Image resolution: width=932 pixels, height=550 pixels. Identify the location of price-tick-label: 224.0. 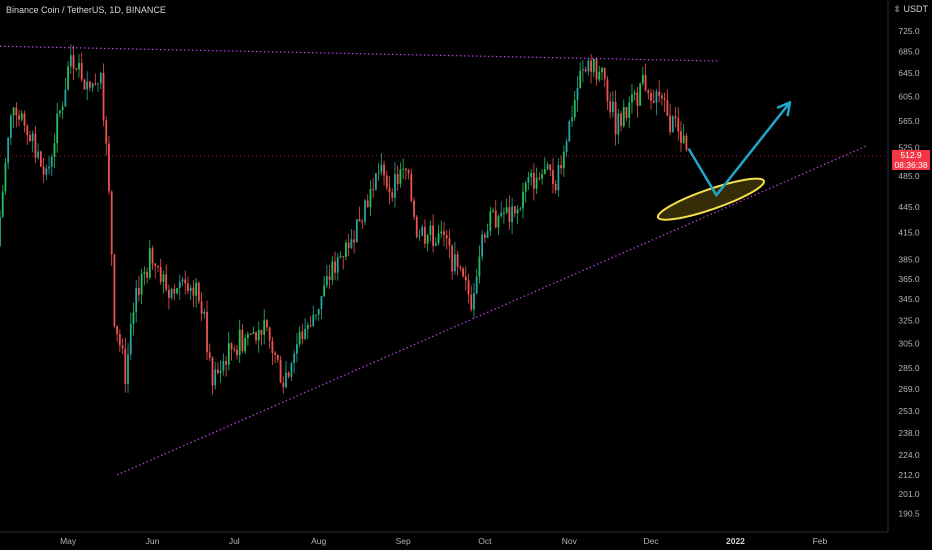
(909, 455).